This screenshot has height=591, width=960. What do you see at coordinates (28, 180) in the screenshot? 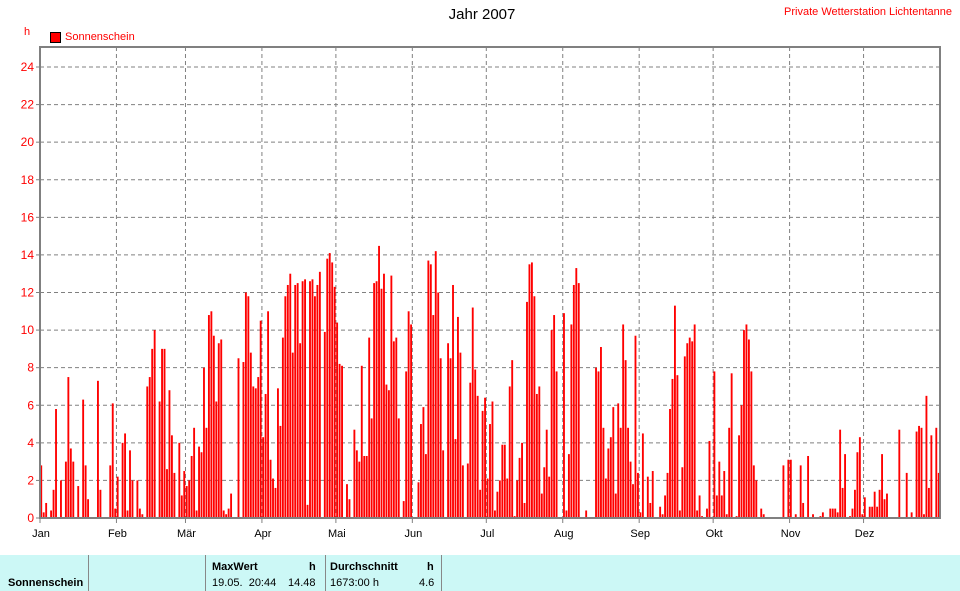
I see `y-tick-label: 18` at bounding box center [28, 180].